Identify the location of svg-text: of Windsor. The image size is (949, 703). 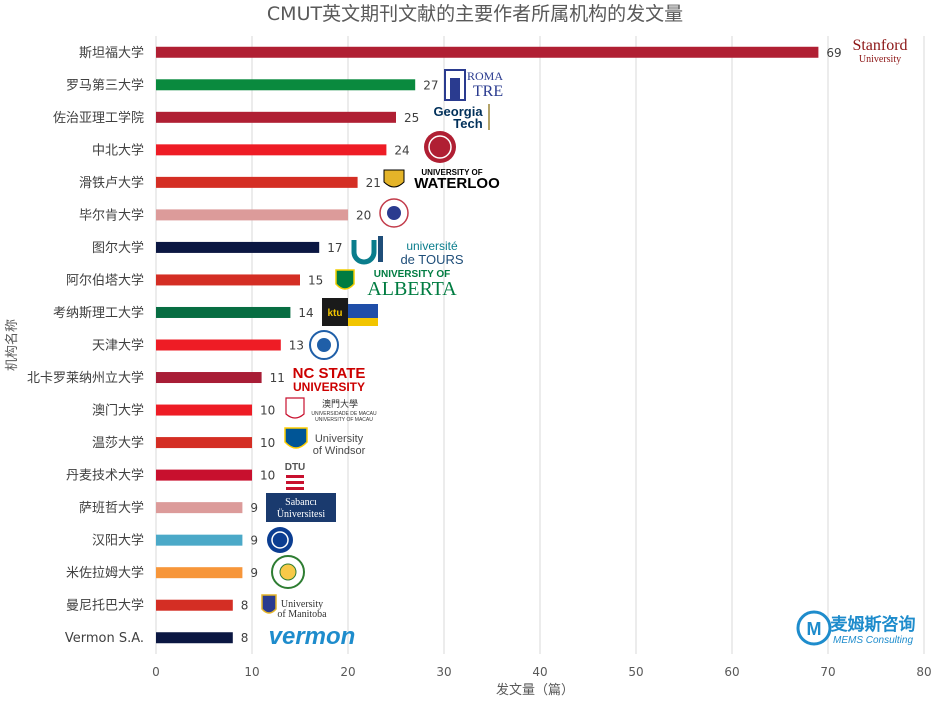
(339, 451).